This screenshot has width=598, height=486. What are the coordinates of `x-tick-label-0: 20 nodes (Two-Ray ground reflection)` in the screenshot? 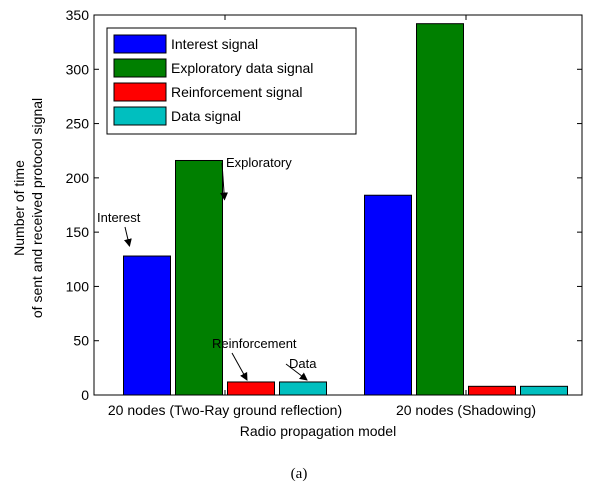 It's located at (225, 410).